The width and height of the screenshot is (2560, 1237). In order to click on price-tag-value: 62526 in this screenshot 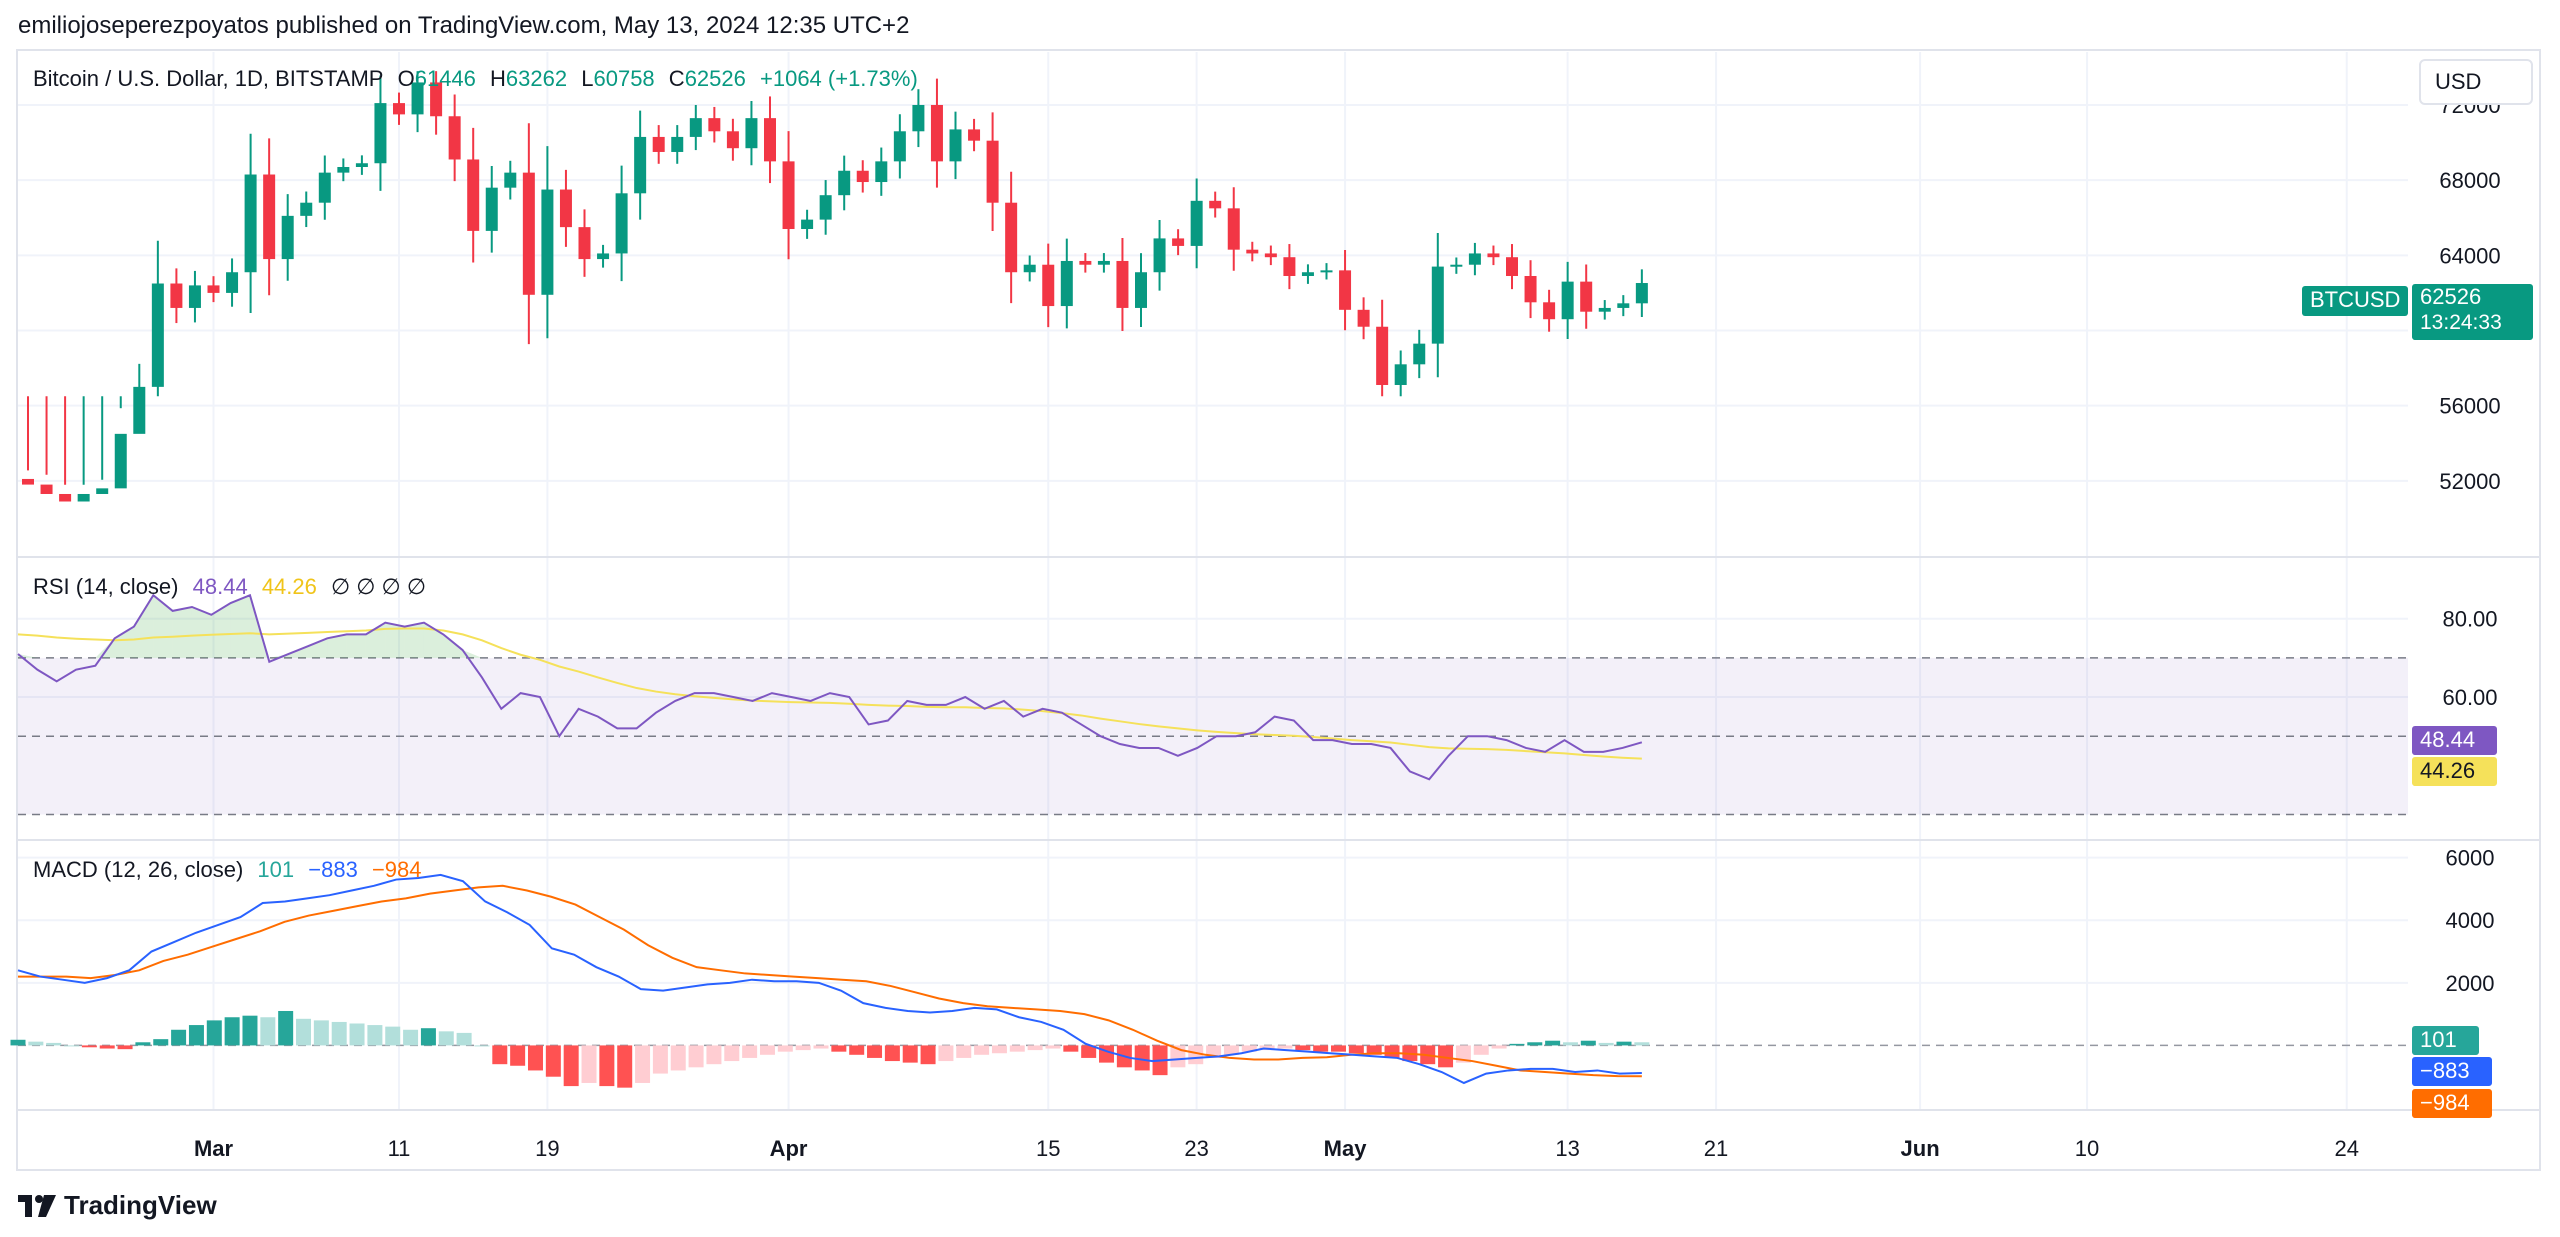, I will do `click(2451, 296)`.